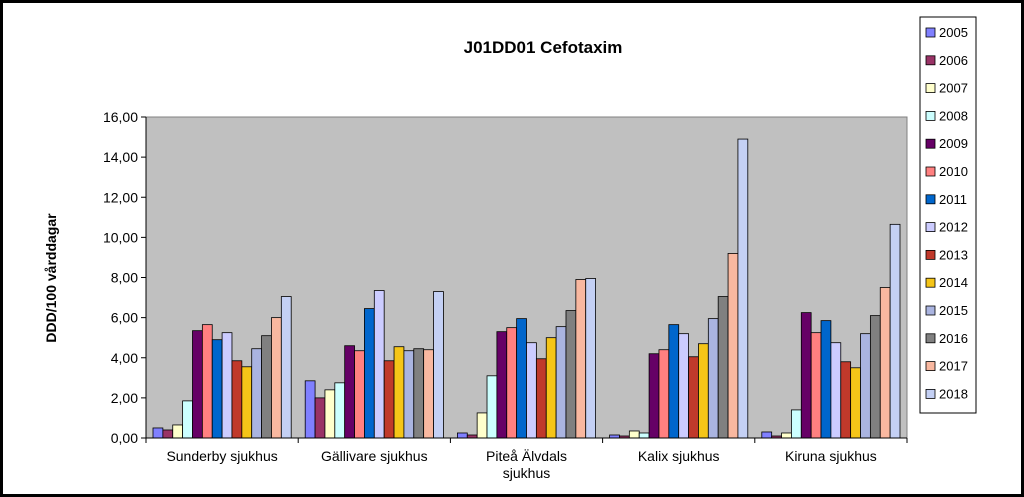 The height and width of the screenshot is (497, 1024). Describe the element at coordinates (120, 117) in the screenshot. I see `y-tick-label: 16,00` at that location.